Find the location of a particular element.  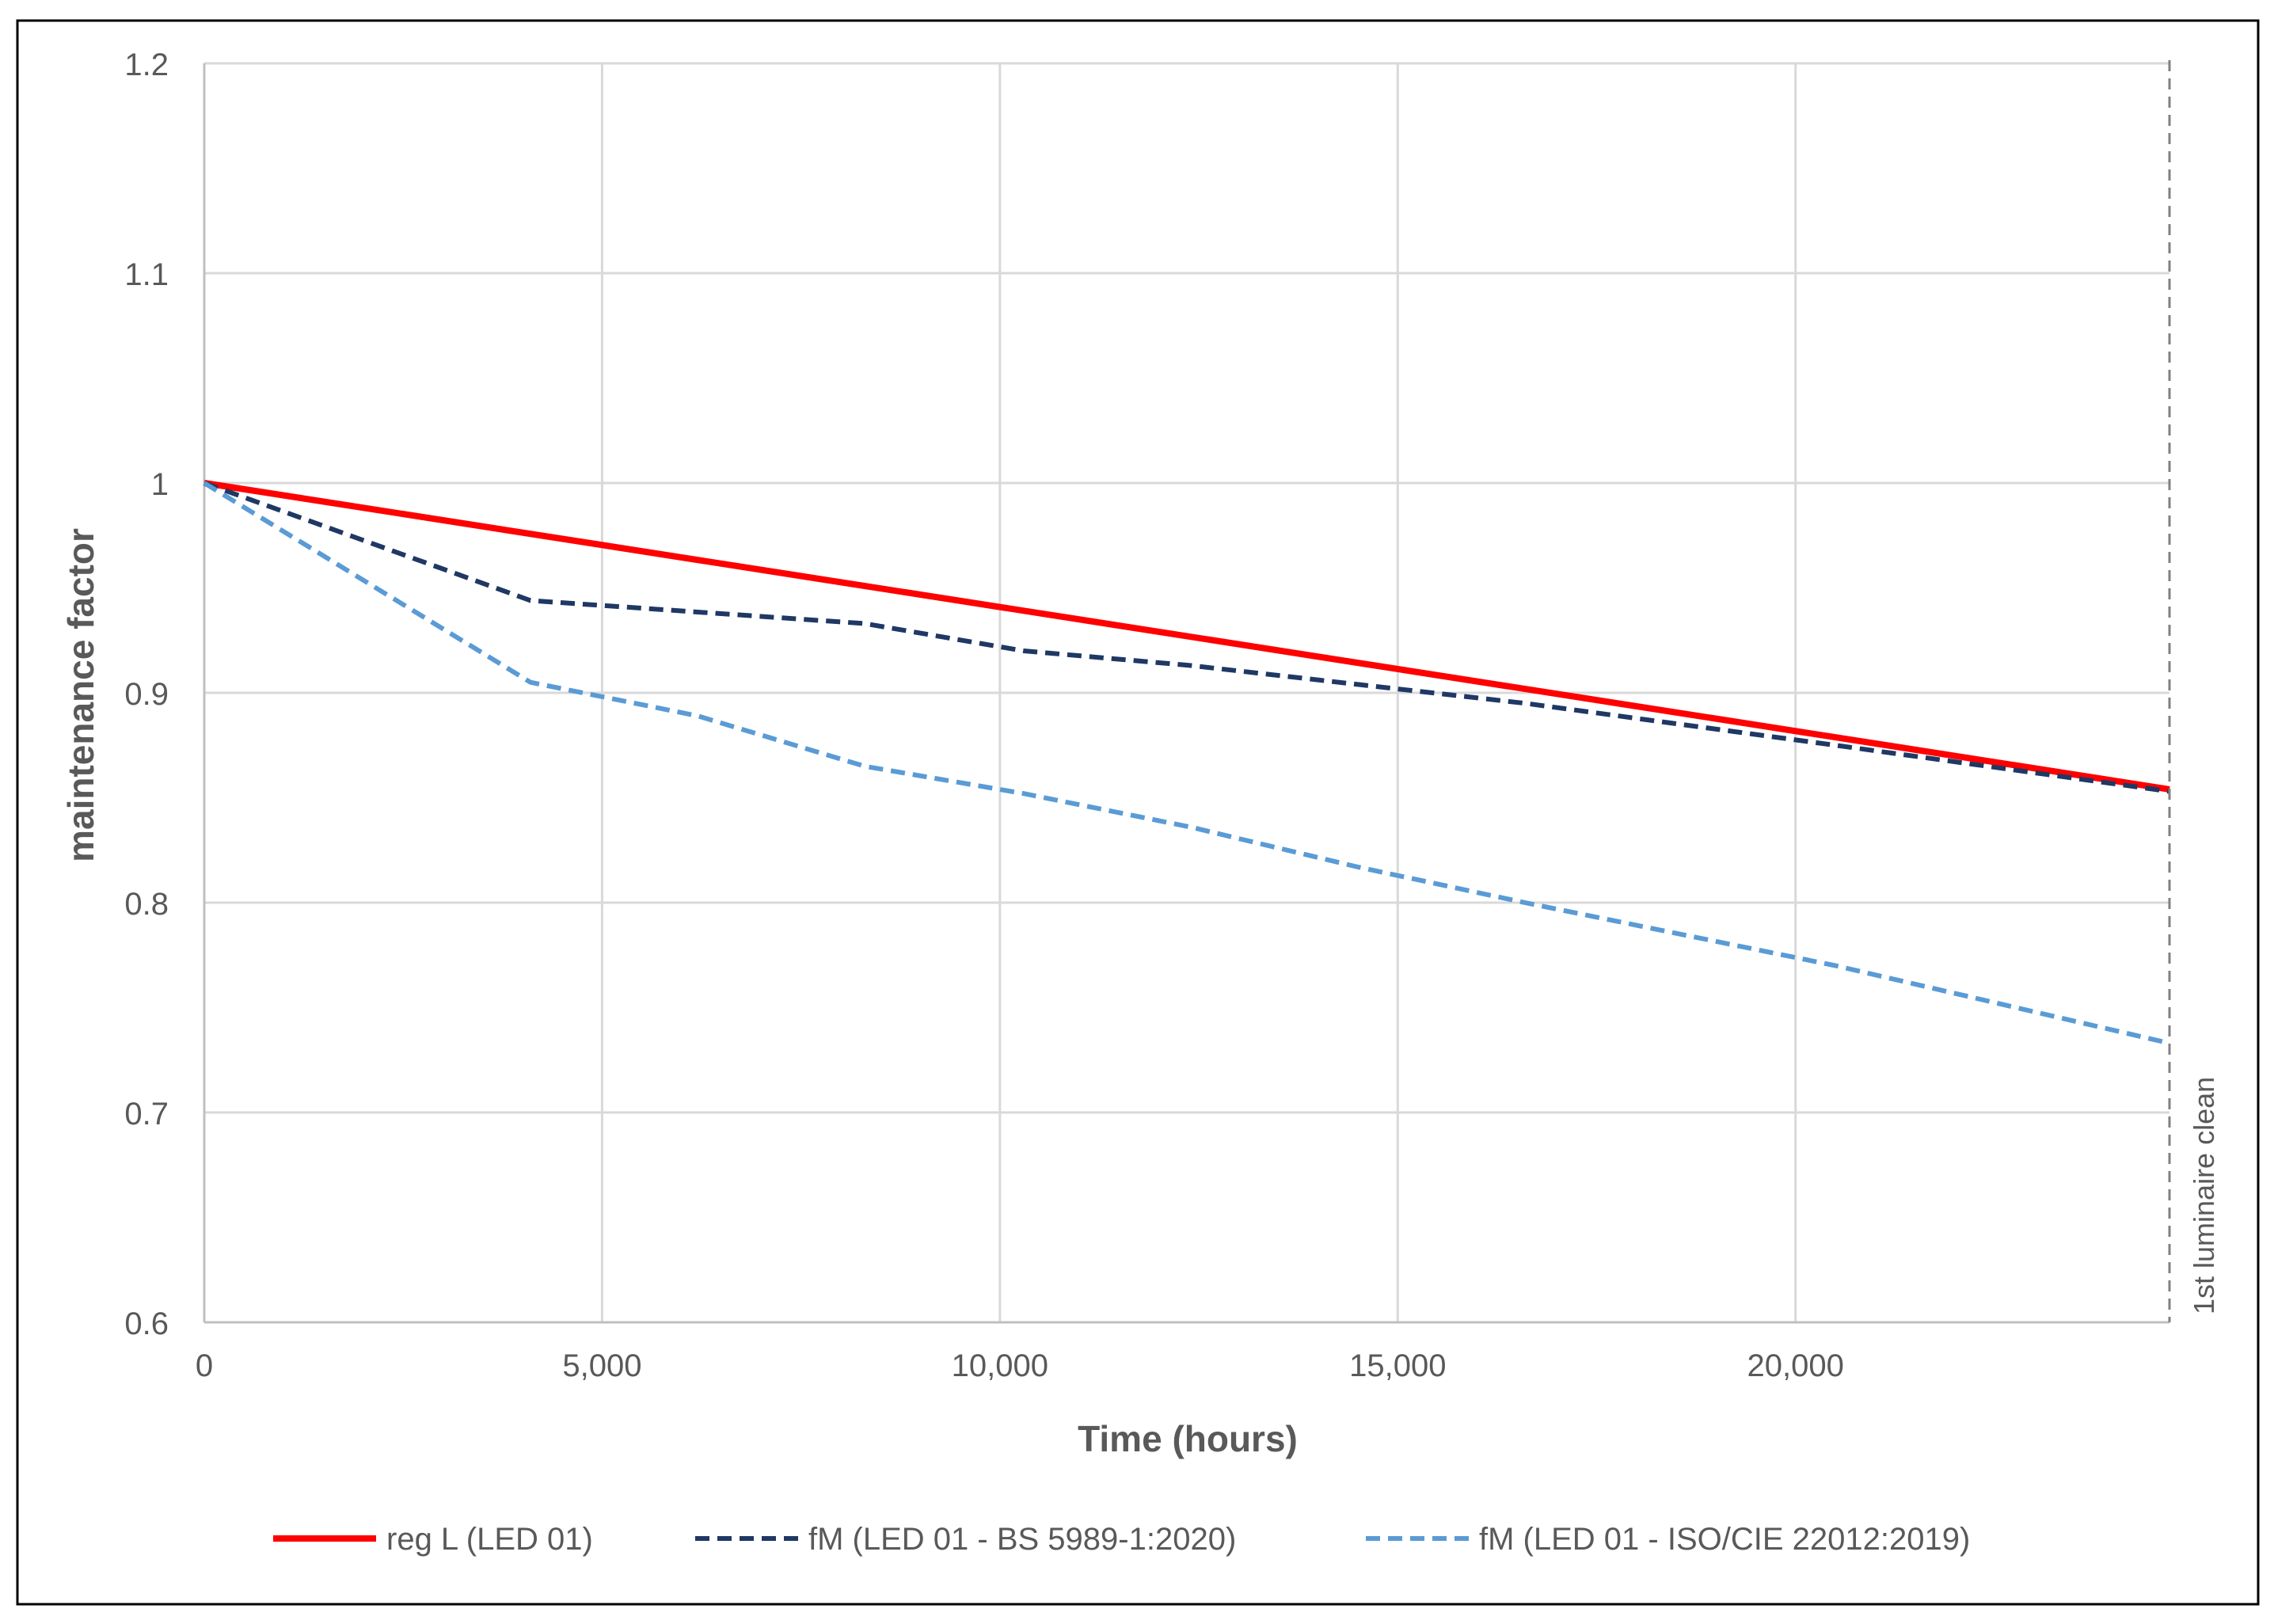

x-tick-label: 10,000 is located at coordinates (1000, 1365).